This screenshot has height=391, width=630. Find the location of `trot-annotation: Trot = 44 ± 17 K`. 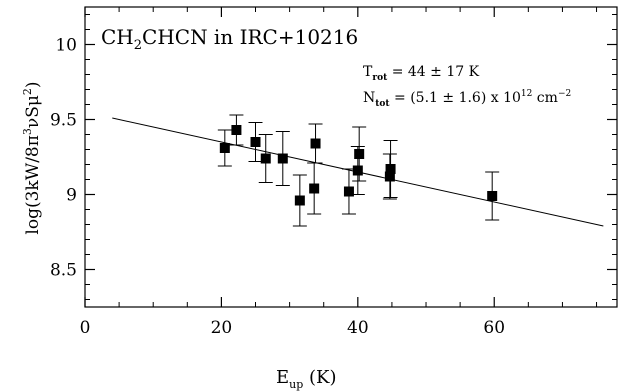

trot-annotation: Trot = 44 ± 17 K is located at coordinates (421, 73).